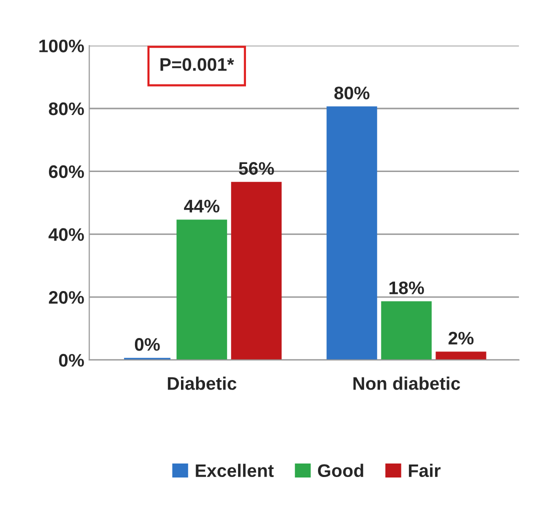 The width and height of the screenshot is (558, 507). What do you see at coordinates (424, 471) in the screenshot?
I see `legend-label: Fair` at bounding box center [424, 471].